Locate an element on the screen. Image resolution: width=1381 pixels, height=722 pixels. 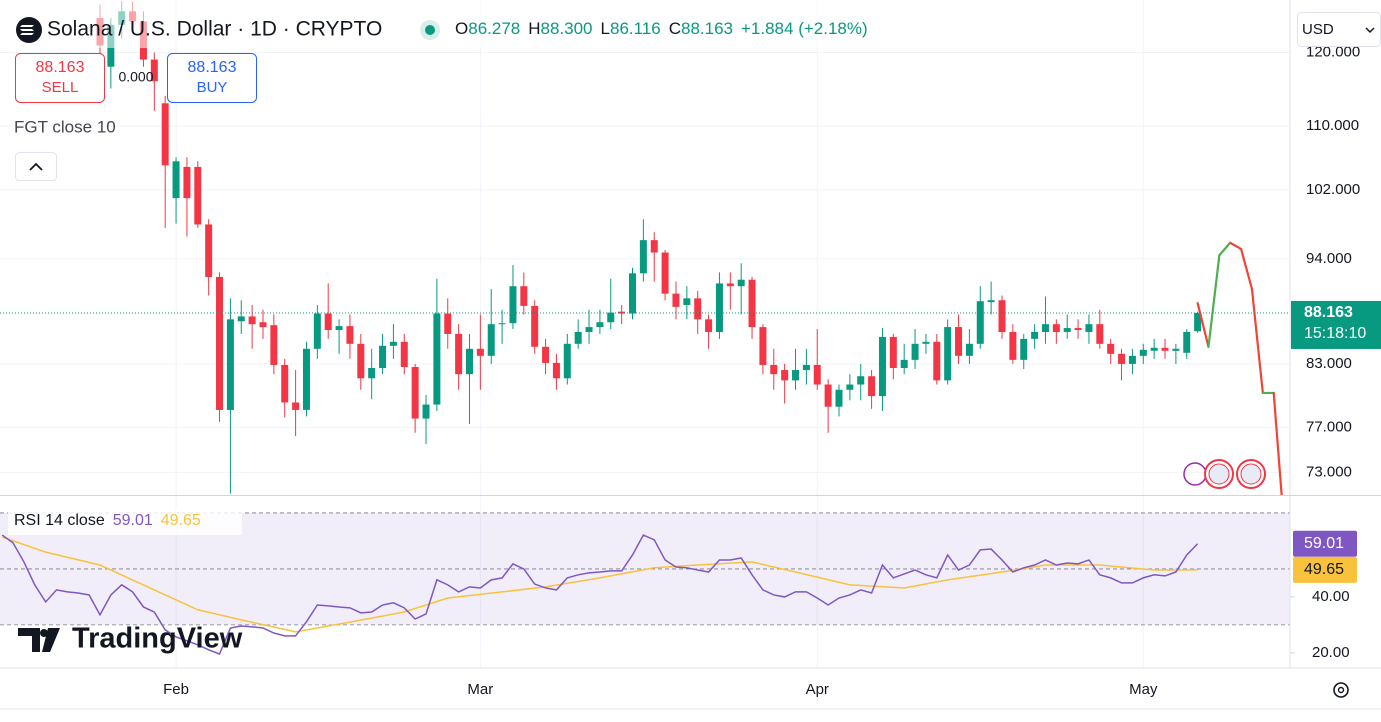
y-tick-label: 120.000 is located at coordinates (1333, 52).